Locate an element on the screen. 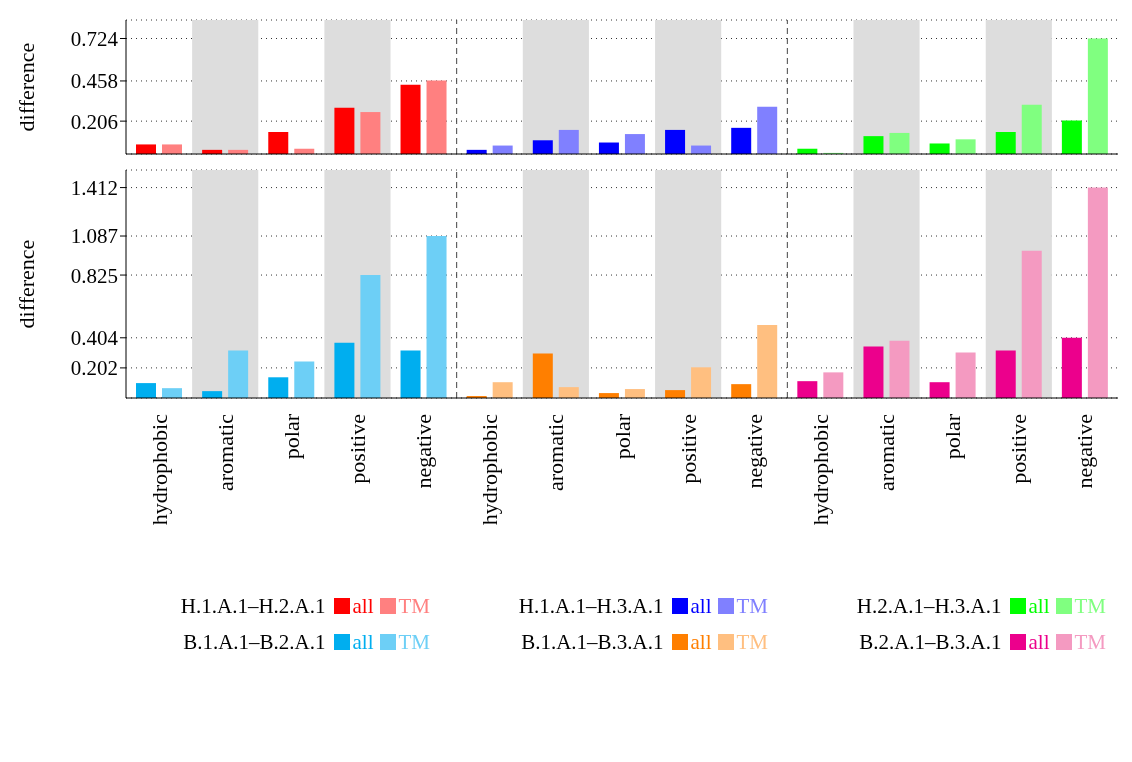 The height and width of the screenshot is (762, 1132). y-tick-label: 1.087 is located at coordinates (94, 236).